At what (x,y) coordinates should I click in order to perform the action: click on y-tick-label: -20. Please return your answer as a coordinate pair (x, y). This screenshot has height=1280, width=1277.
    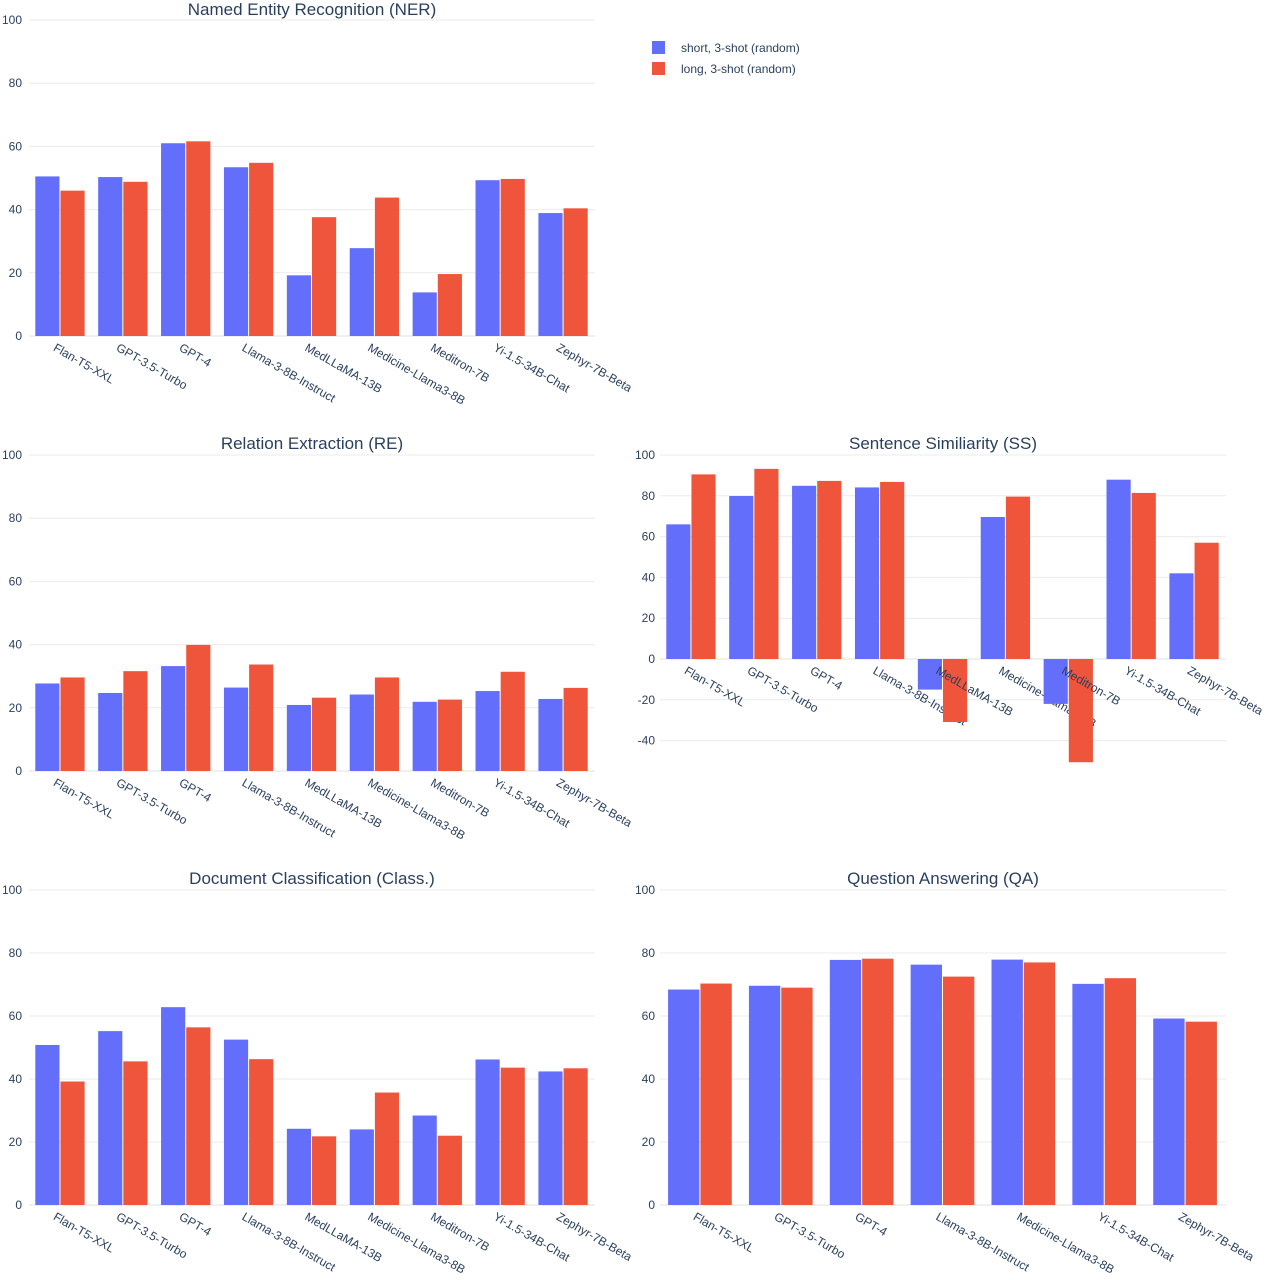
    Looking at the image, I should click on (647, 700).